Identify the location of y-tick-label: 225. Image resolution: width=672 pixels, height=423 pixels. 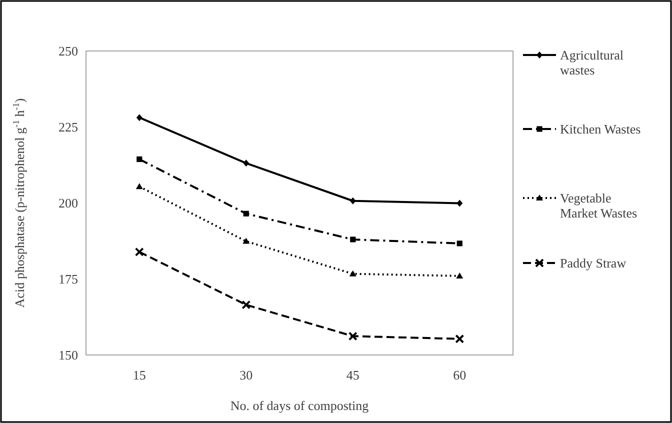
(68, 127).